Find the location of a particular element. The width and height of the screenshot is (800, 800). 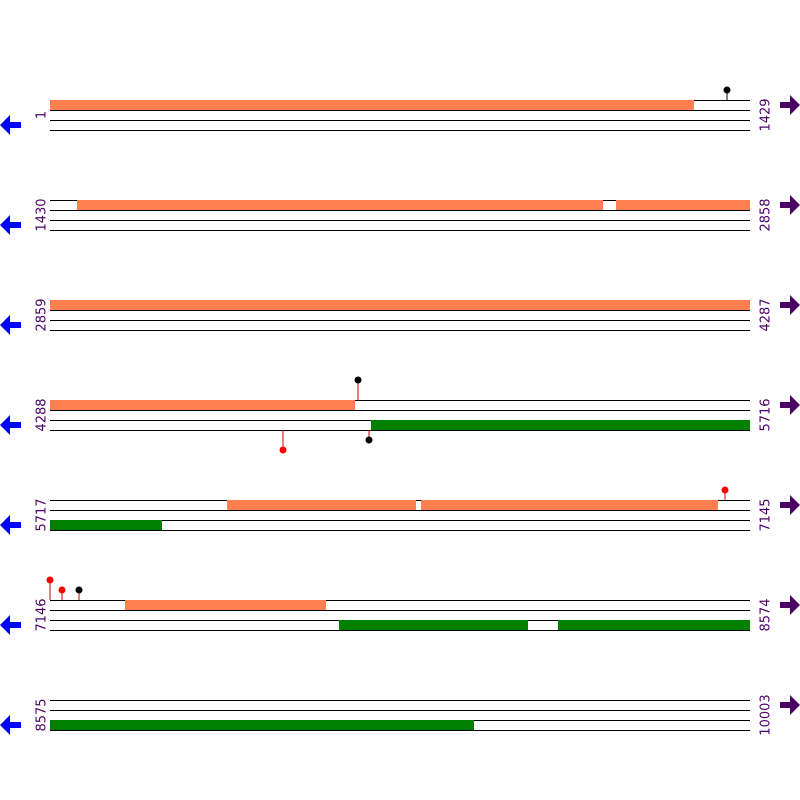

start-position: 1 is located at coordinates (42, 115).